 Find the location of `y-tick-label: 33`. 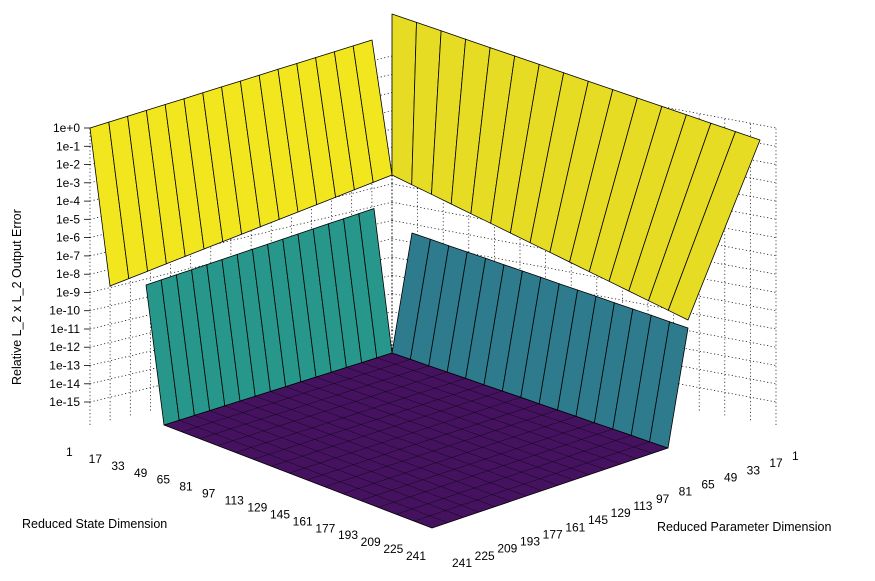

y-tick-label: 33 is located at coordinates (754, 470).